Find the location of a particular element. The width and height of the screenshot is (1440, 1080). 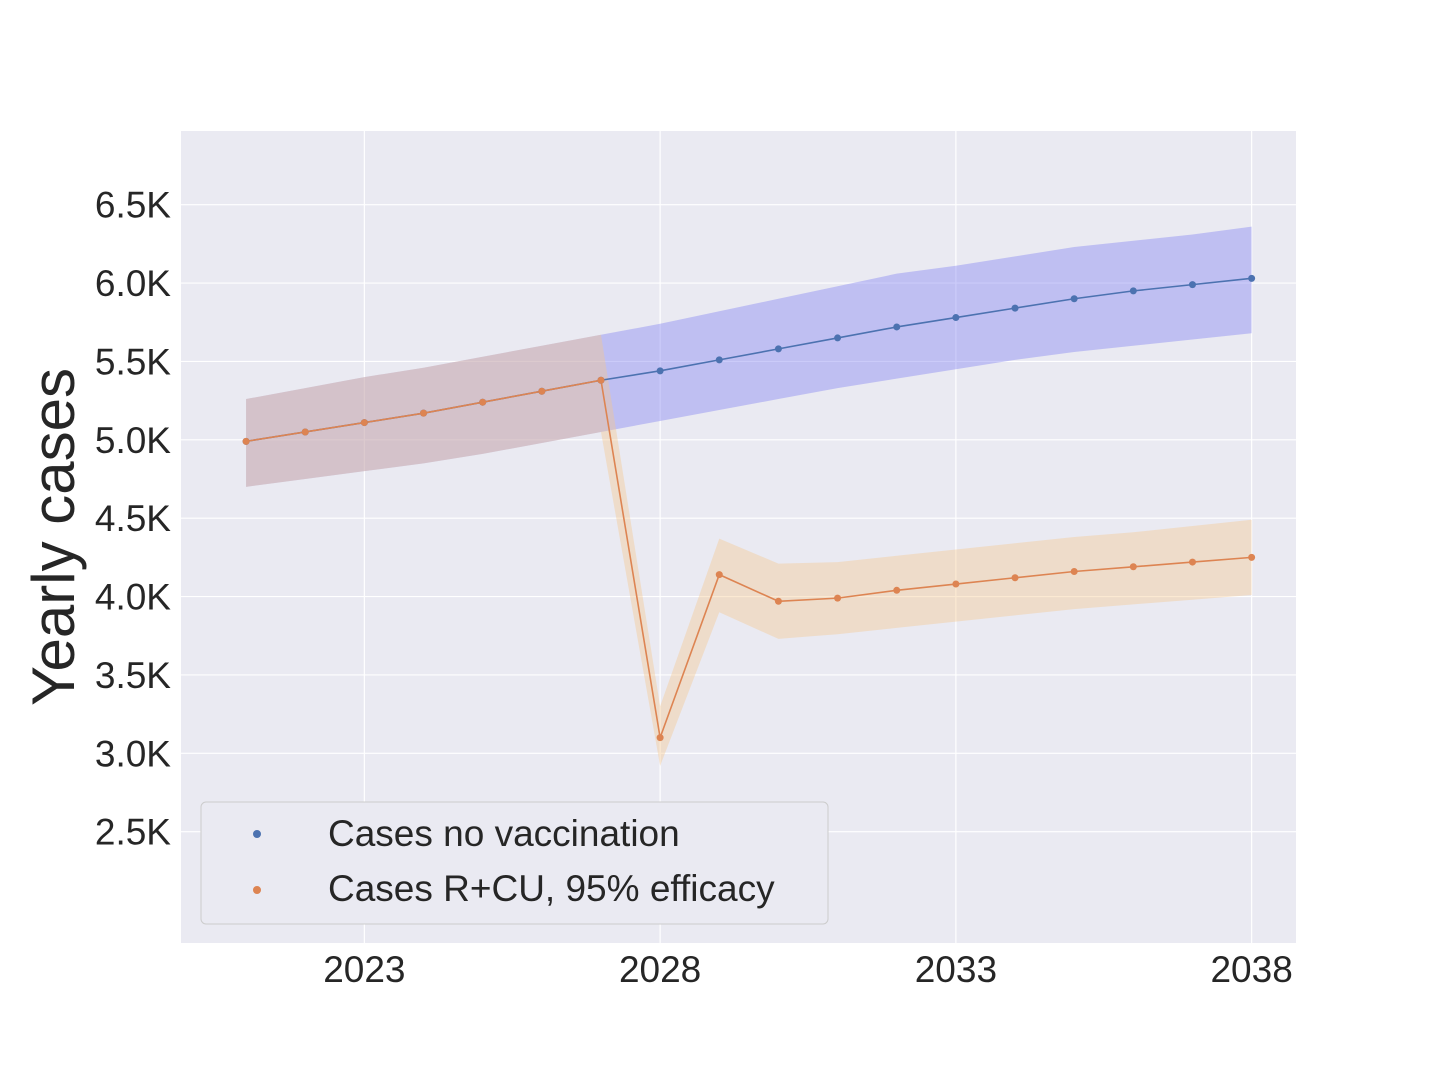

x-tick-label: 2023 is located at coordinates (364, 969).